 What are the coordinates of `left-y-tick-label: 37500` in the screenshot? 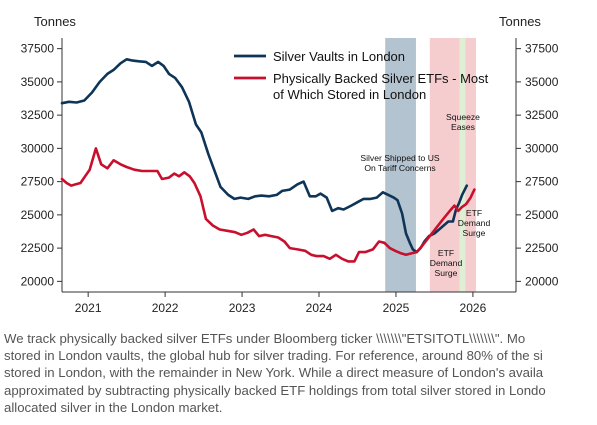 It's located at (38, 49).